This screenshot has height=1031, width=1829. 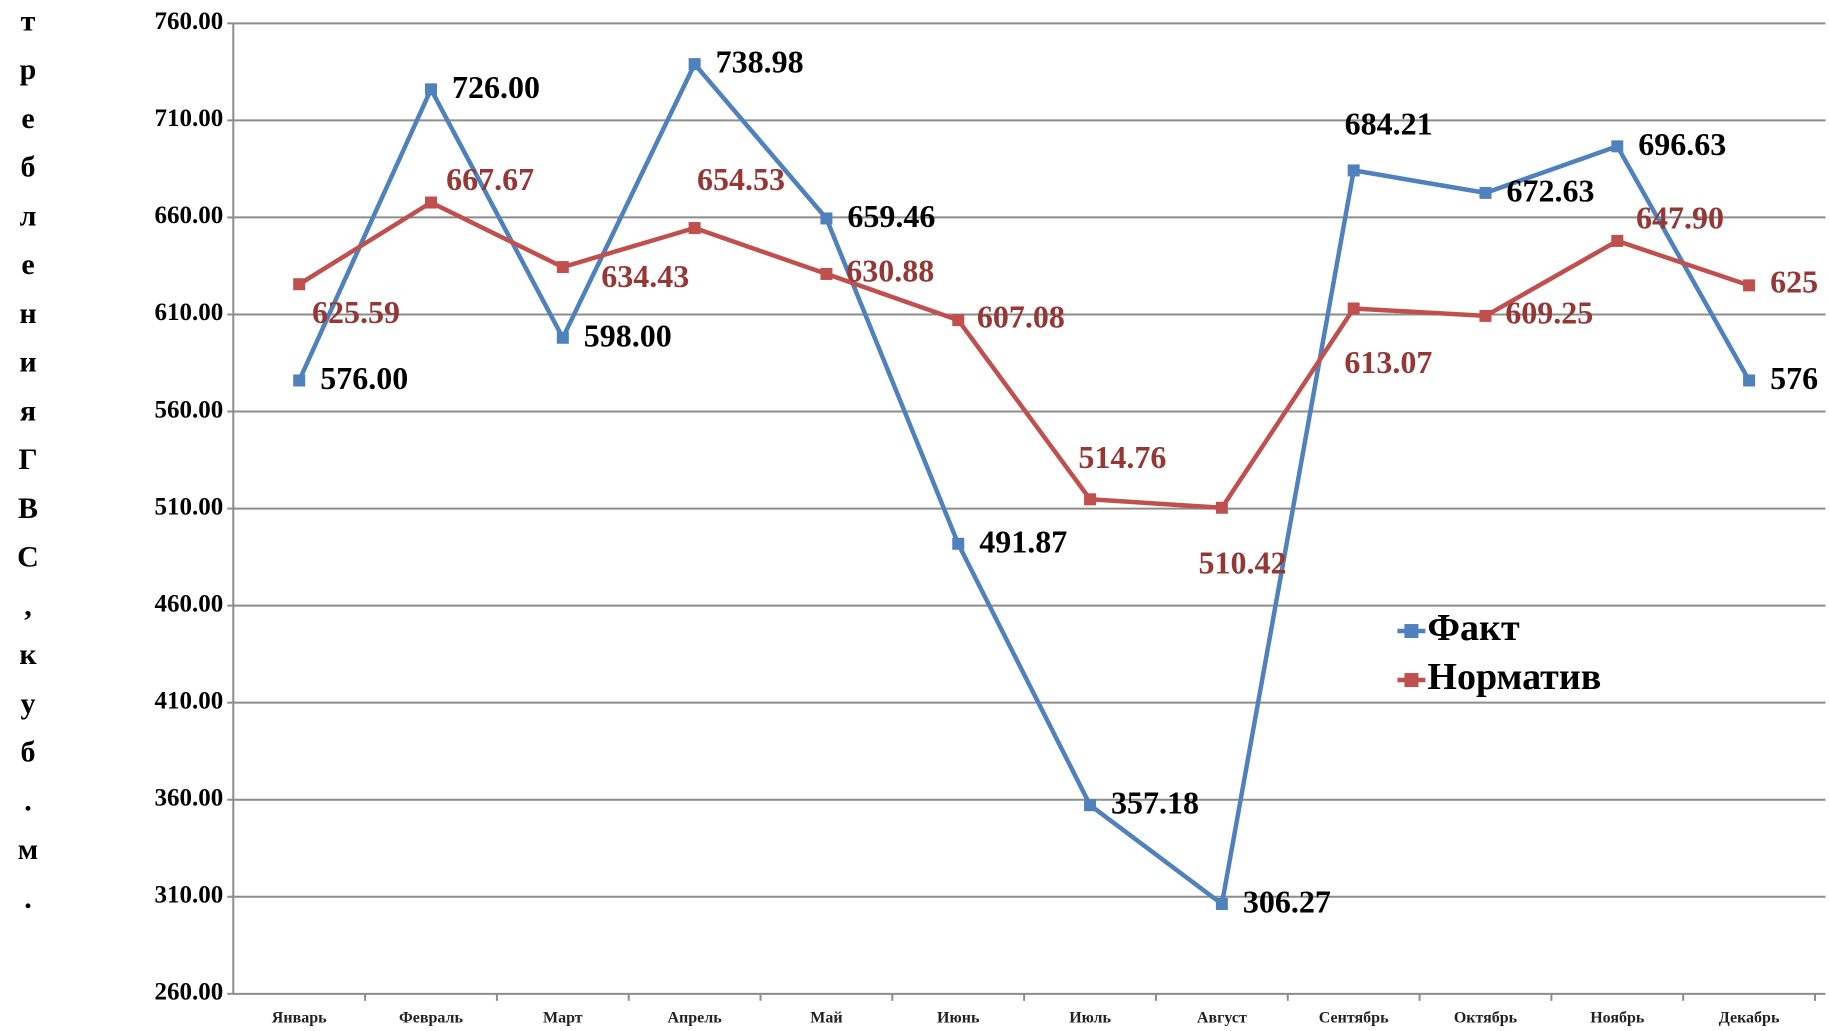 What do you see at coordinates (1749, 1017) in the screenshot?
I see `x-tick-label: Декабрь` at bounding box center [1749, 1017].